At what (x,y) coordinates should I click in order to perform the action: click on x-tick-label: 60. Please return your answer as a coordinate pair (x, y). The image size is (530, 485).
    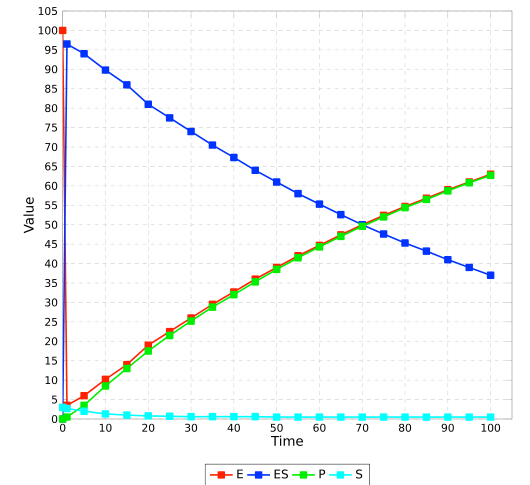
    Looking at the image, I should click on (319, 428).